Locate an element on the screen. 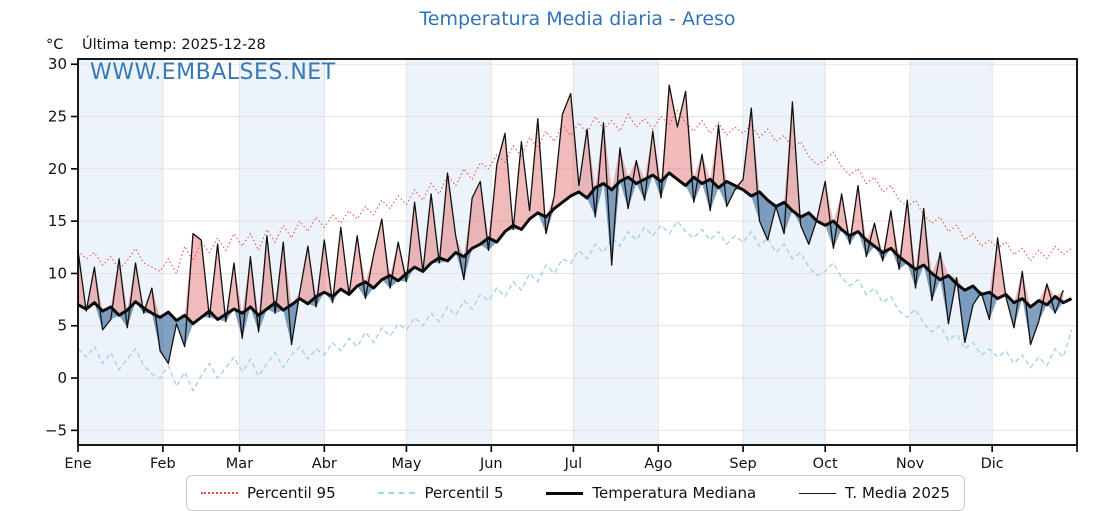 The width and height of the screenshot is (1120, 511). watermark: WWW.EMBALSES.NET is located at coordinates (213, 72).